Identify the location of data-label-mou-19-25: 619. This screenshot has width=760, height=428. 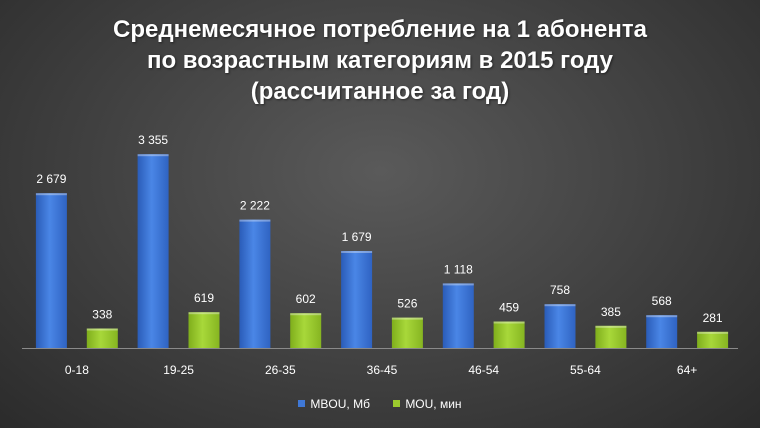
(204, 298).